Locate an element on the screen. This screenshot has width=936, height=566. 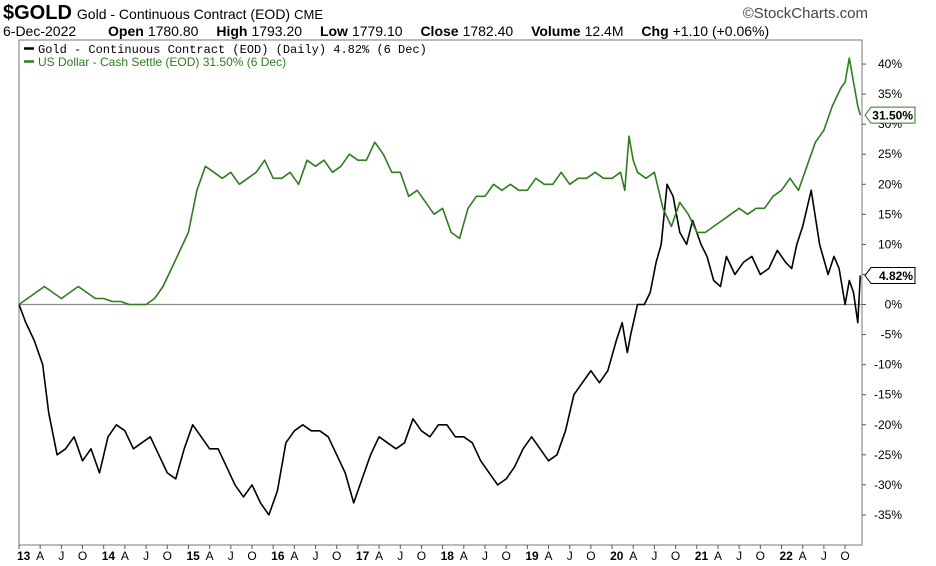
y-tick-label: 10% is located at coordinates (890, 244).